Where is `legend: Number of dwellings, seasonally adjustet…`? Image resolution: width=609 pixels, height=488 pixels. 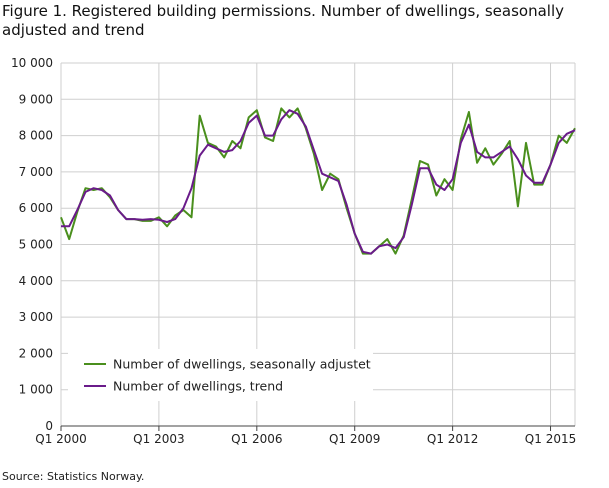
legend: Number of dwellings, seasonally adjustet… is located at coordinates (220, 375).